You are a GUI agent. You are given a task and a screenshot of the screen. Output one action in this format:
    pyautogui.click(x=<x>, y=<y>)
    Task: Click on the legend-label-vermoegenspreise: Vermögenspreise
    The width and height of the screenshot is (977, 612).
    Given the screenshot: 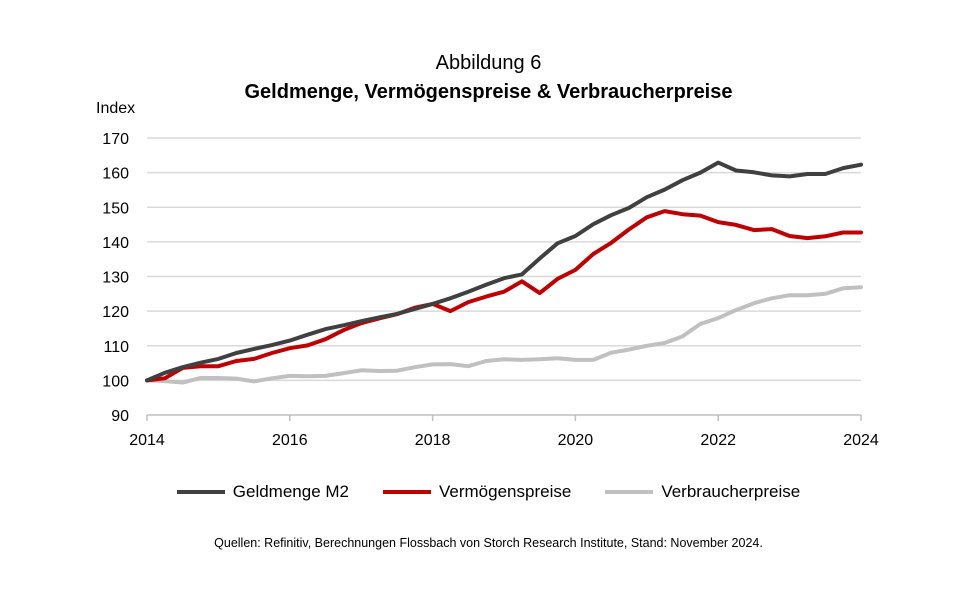 What is the action you would take?
    pyautogui.click(x=505, y=491)
    